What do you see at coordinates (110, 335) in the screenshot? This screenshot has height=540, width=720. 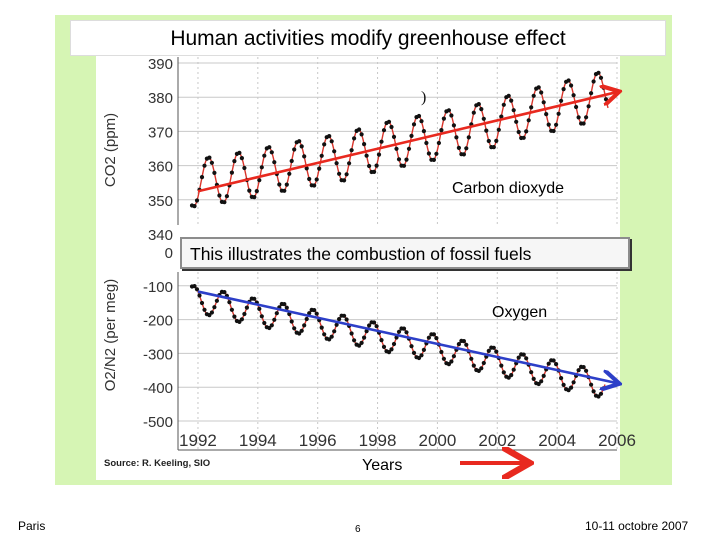 I see `o2-y-axis-label: O2/N2 (per meg)` at bounding box center [110, 335].